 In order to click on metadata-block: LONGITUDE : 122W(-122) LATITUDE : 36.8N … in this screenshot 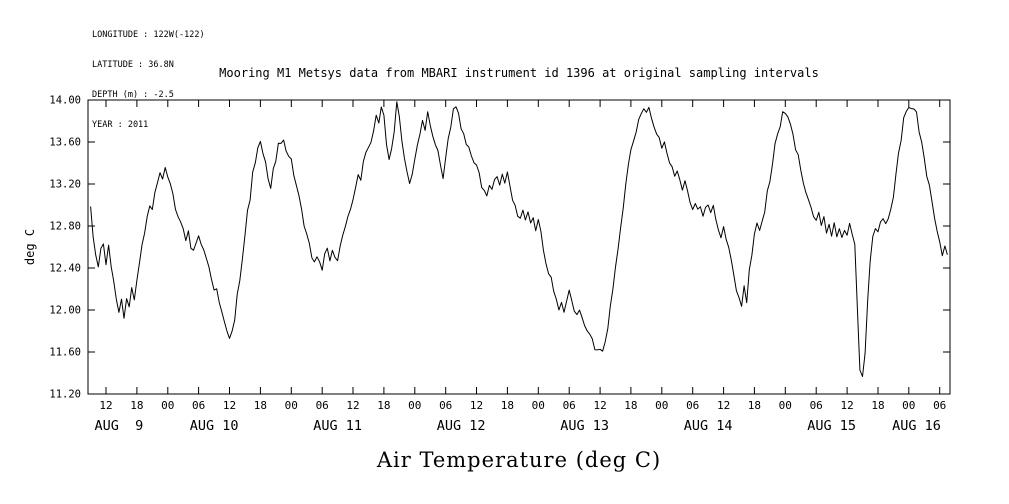, I will do `click(148, 80)`.